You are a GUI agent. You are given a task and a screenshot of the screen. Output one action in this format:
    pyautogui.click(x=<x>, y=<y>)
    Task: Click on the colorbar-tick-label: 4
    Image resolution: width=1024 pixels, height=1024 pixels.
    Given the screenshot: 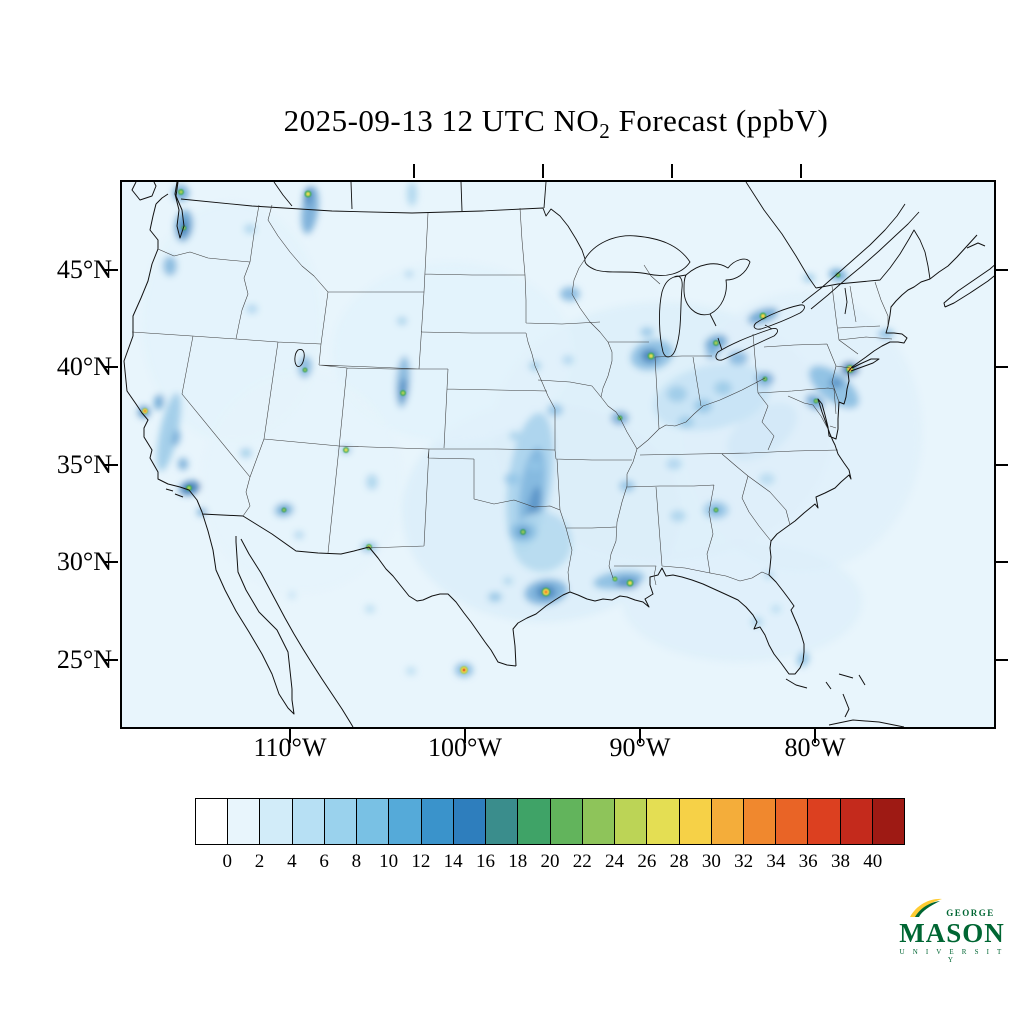 What is the action you would take?
    pyautogui.click(x=292, y=861)
    